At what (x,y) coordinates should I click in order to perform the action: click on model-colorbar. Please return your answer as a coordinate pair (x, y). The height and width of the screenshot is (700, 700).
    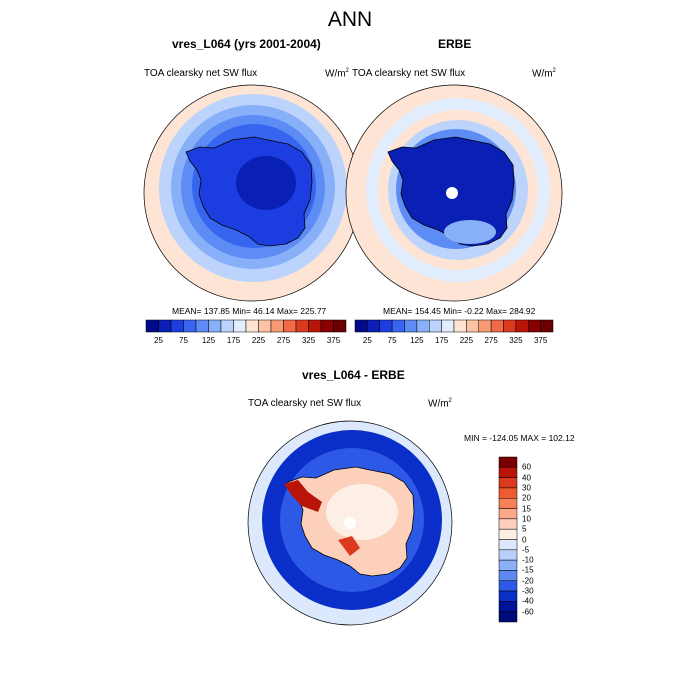
    Looking at the image, I should click on (246, 326).